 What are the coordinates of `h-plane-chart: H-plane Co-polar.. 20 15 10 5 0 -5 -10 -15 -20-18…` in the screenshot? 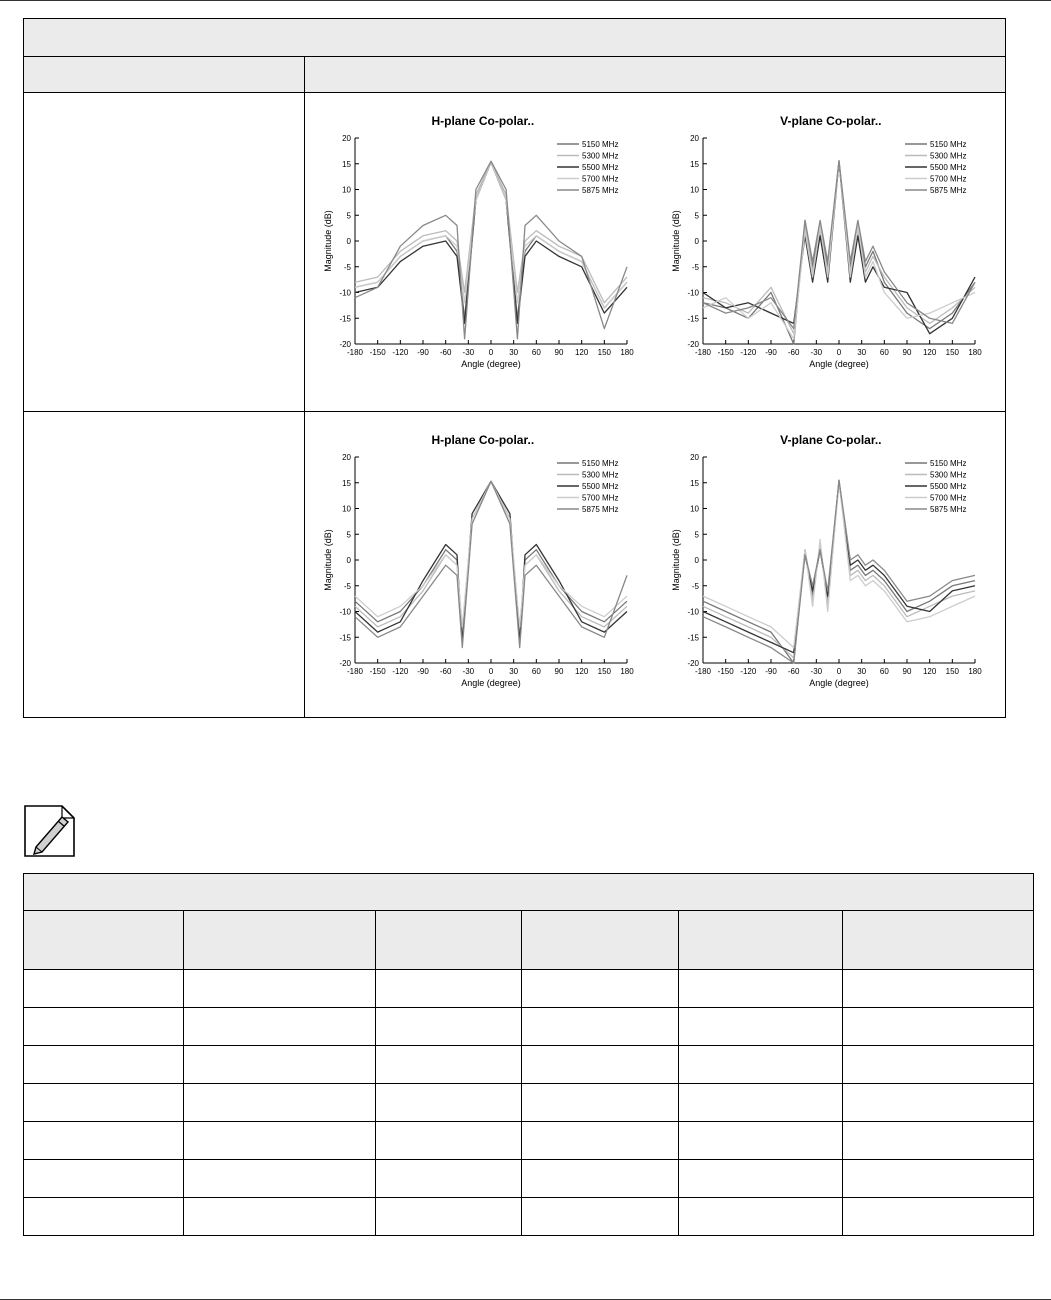 It's located at (478, 560).